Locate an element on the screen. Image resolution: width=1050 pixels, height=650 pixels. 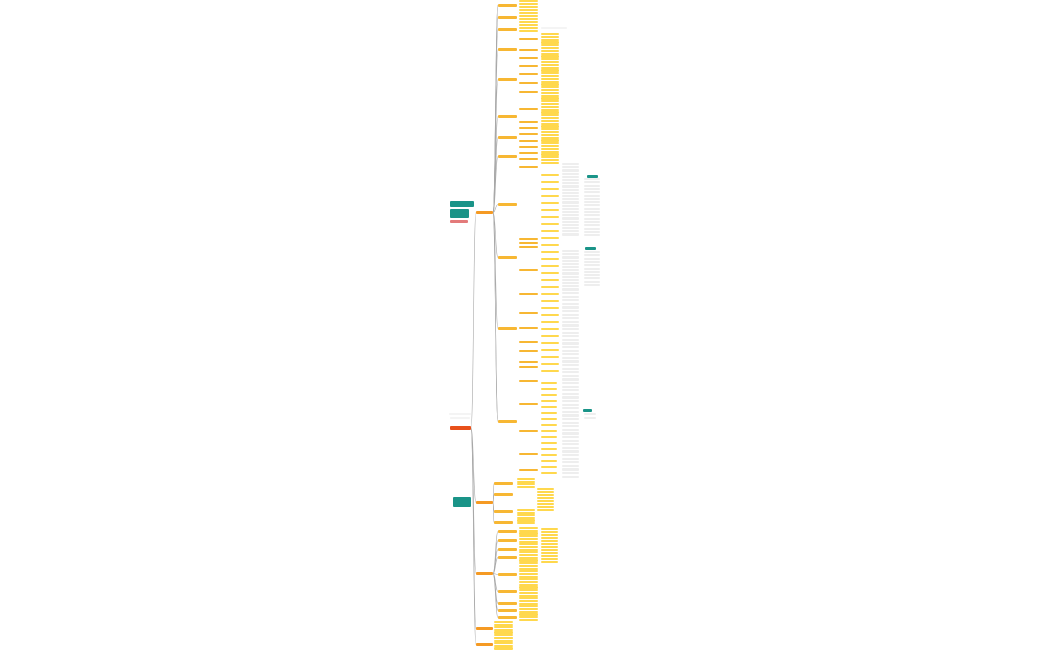
root-topic is located at coordinates (460, 428).